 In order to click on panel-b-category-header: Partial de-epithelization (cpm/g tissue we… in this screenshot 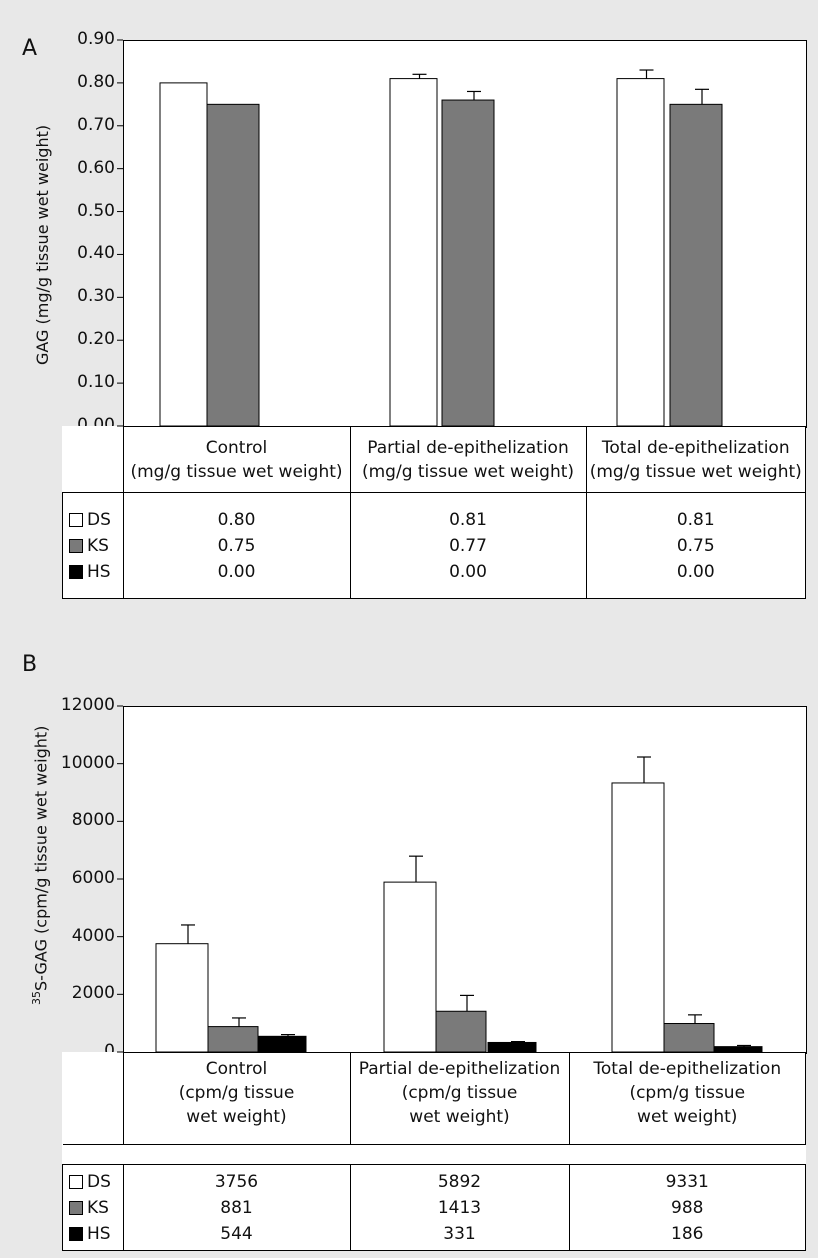, I will do `click(459, 1098)`.